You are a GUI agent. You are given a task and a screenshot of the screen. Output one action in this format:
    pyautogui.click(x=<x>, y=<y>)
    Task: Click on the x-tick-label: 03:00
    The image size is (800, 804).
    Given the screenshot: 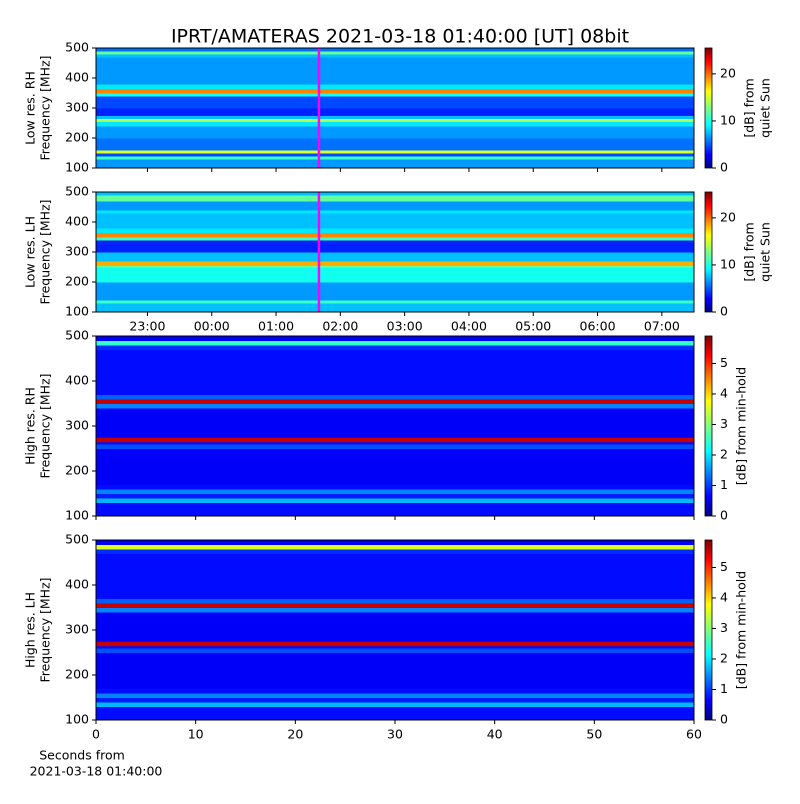 What is the action you would take?
    pyautogui.click(x=405, y=326)
    